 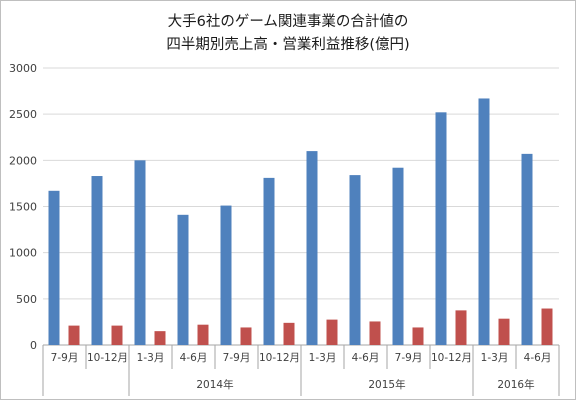 I want to click on year-group-label: 2015年, so click(x=386, y=384).